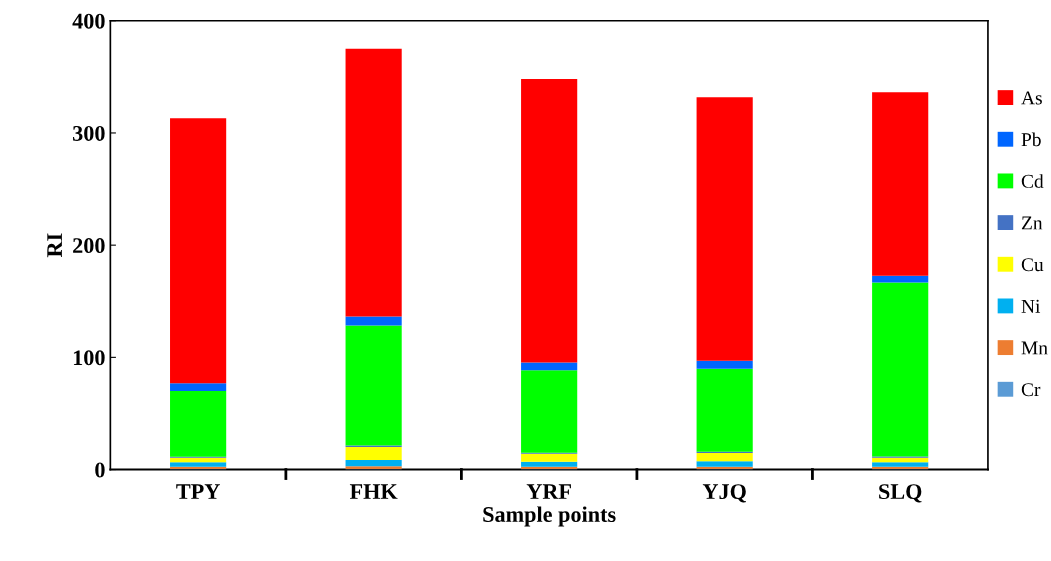  What do you see at coordinates (89, 133) in the screenshot?
I see `y-tick-label: 300` at bounding box center [89, 133].